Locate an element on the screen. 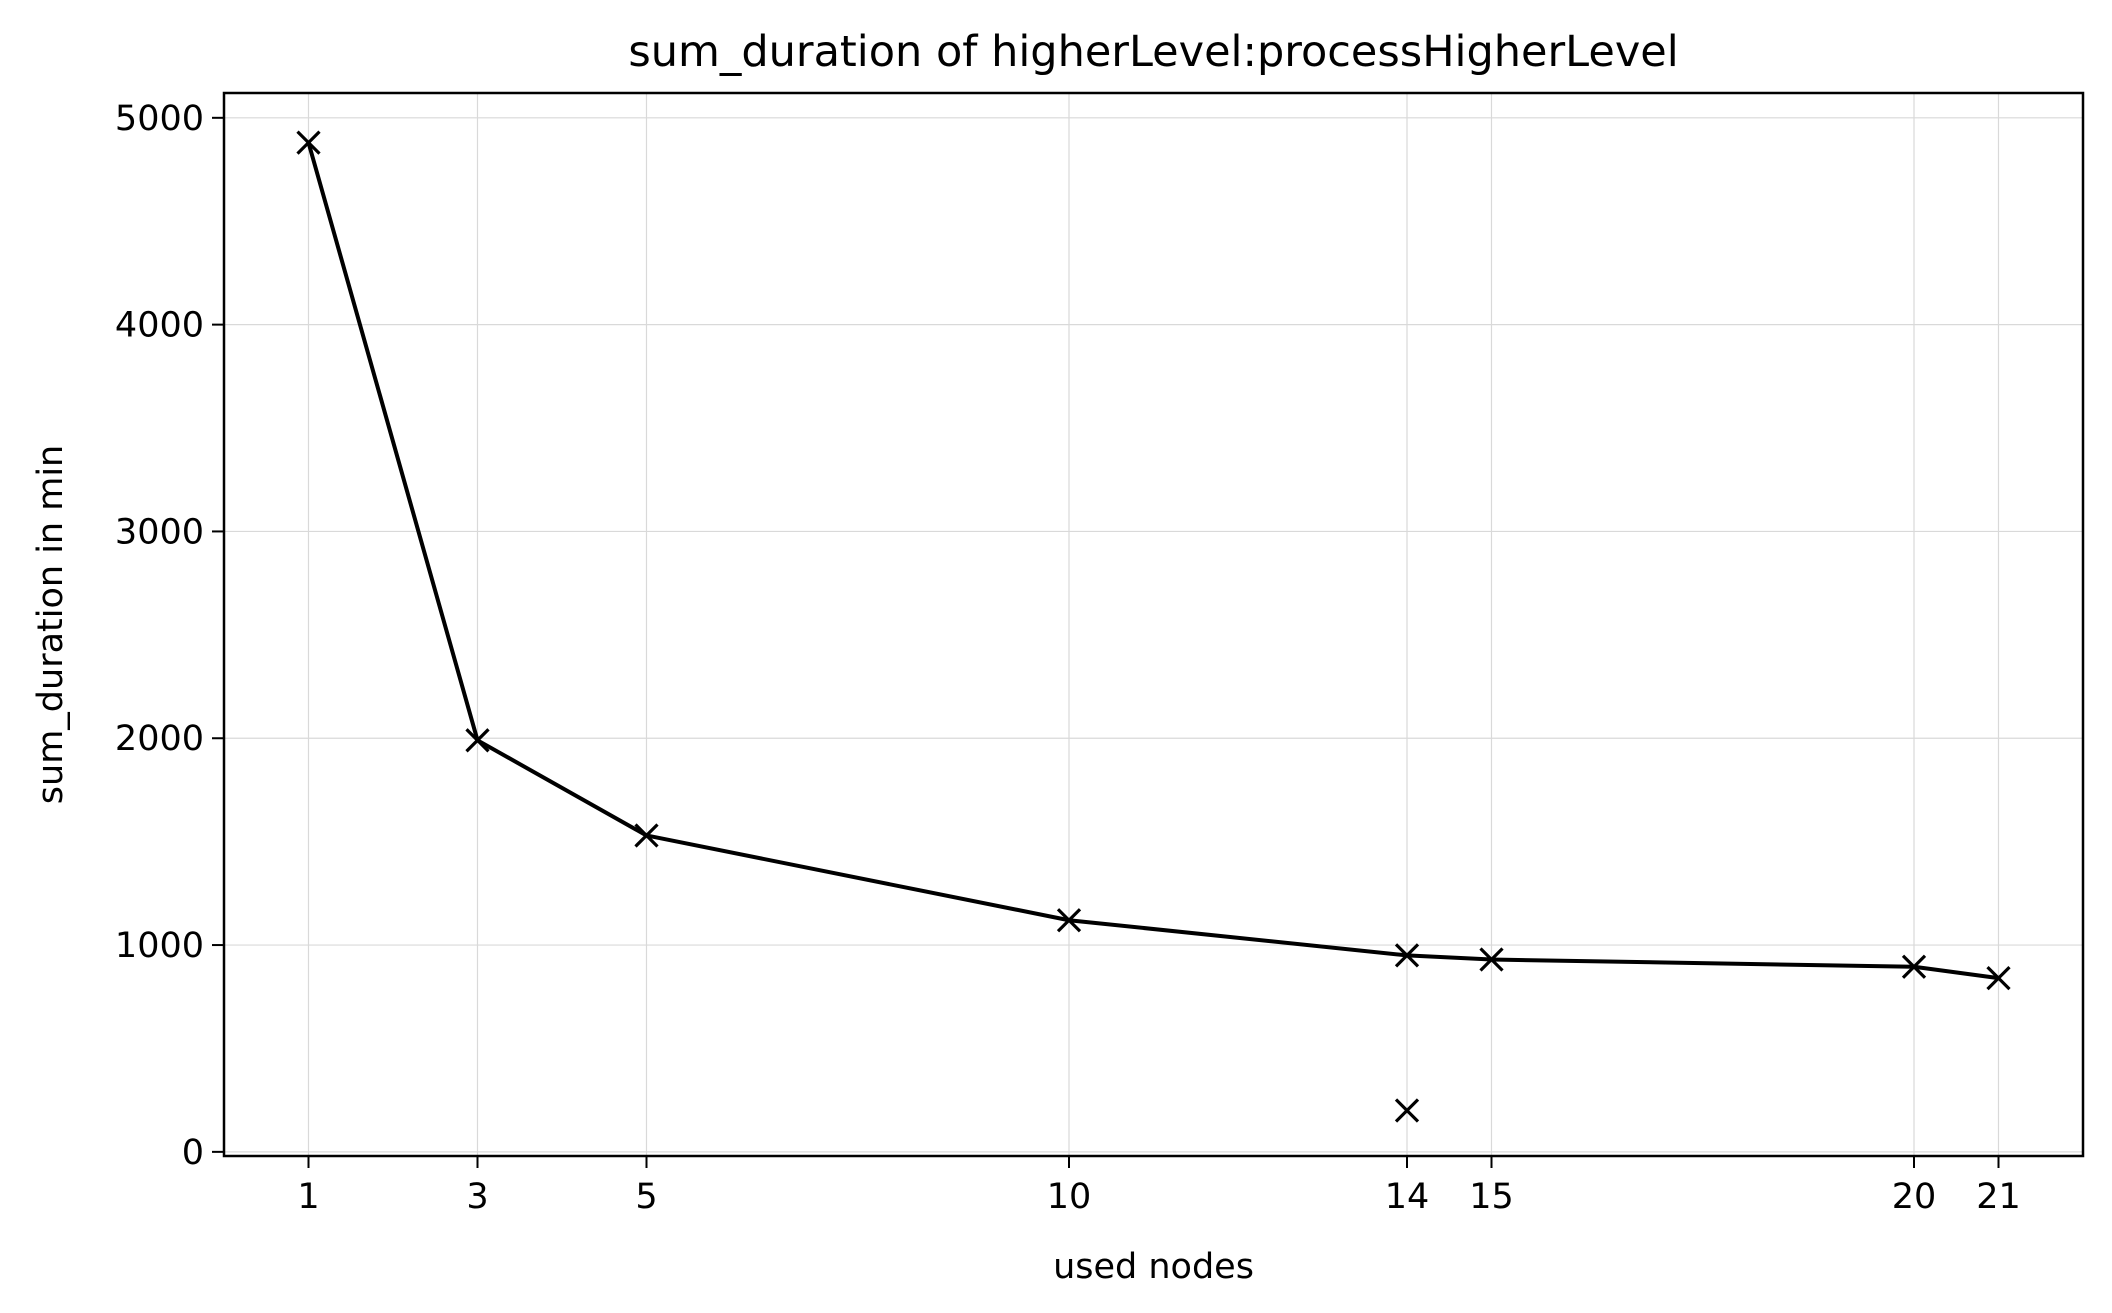 The height and width of the screenshot is (1313, 2112). x-tick-label: 5 is located at coordinates (646, 1197).